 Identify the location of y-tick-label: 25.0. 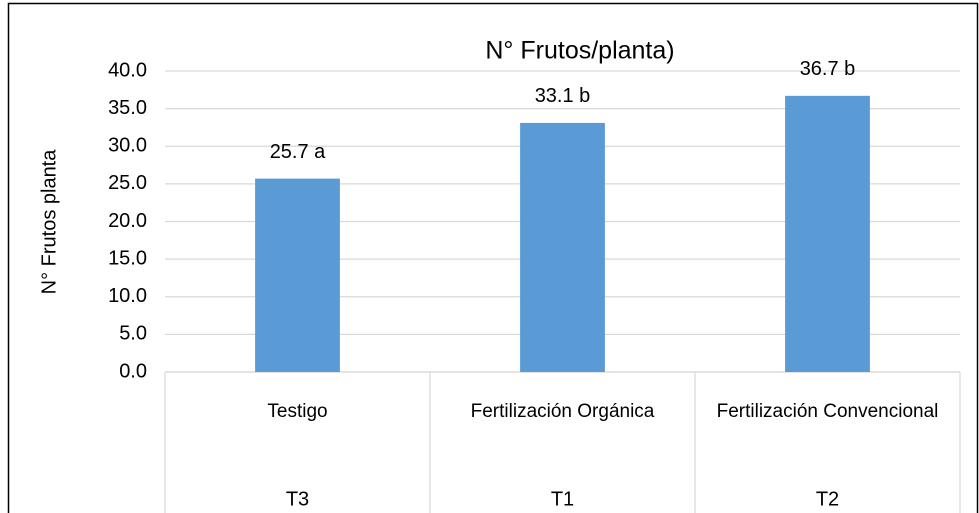
(127, 183).